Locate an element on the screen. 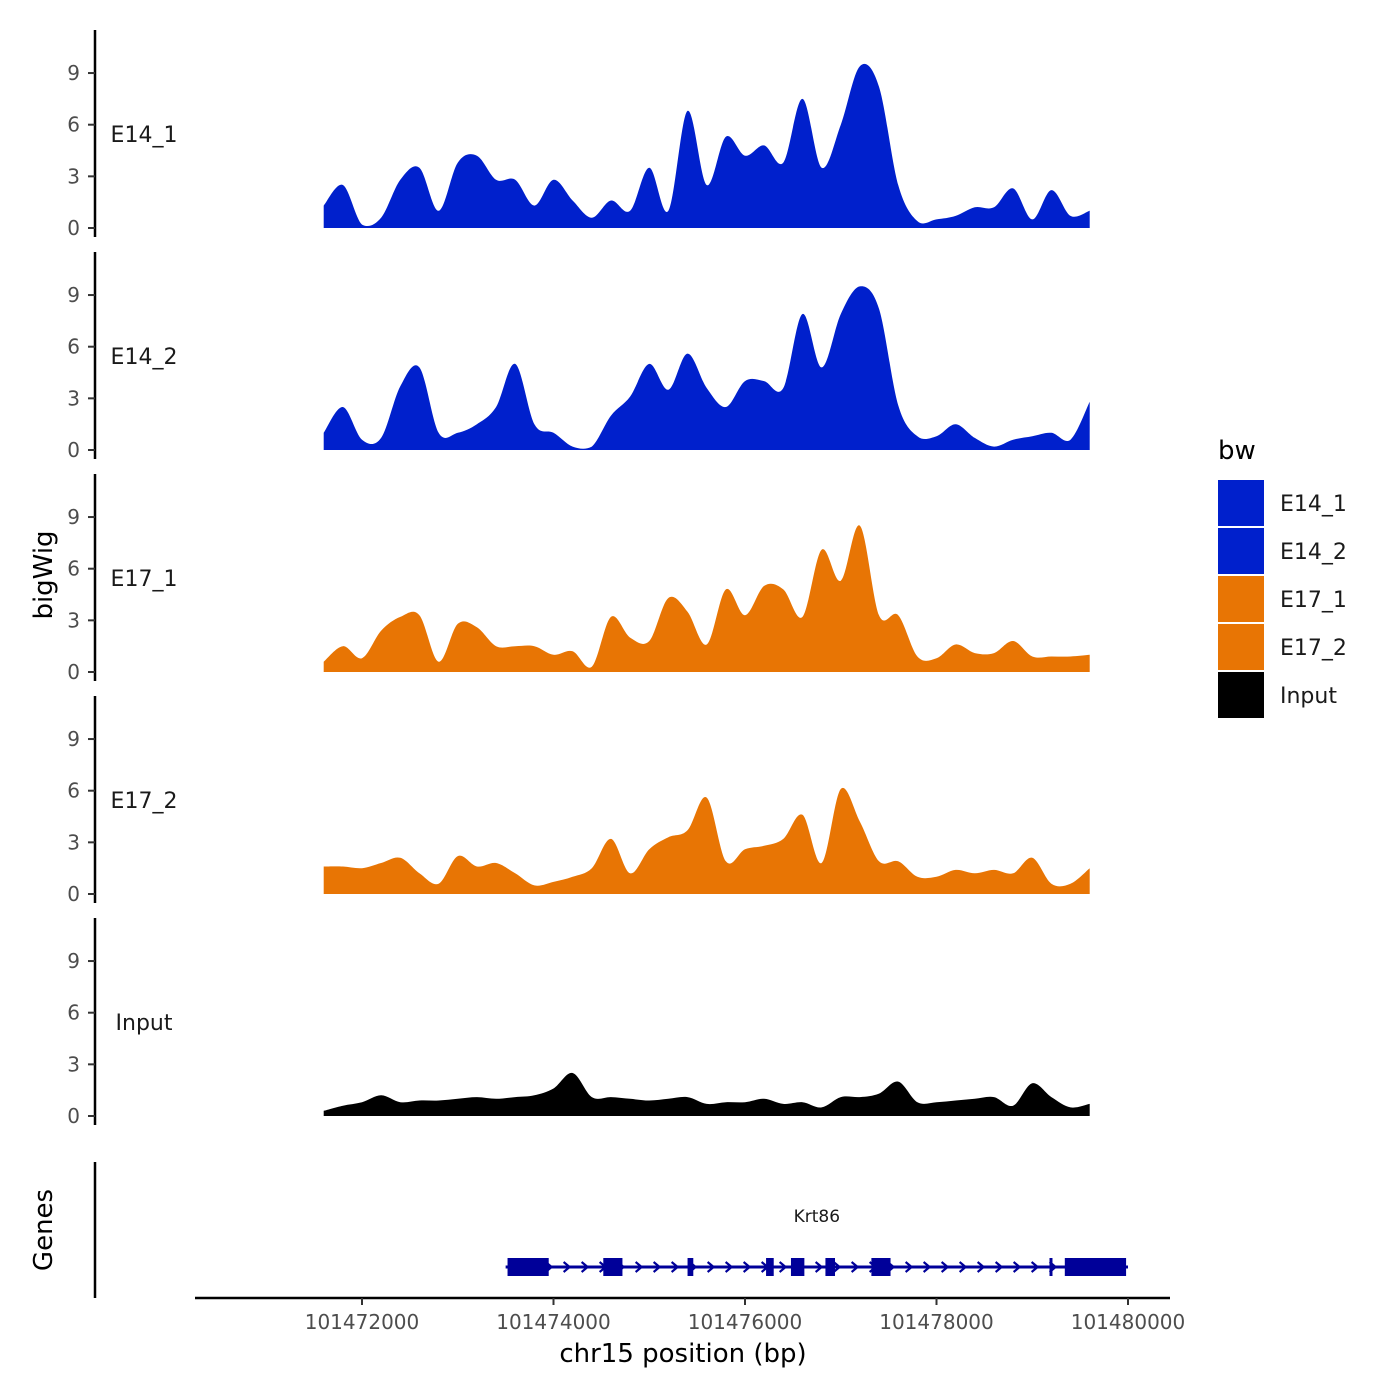  legend: bw E14_1 E14_2 E17_1 E17_2 Input is located at coordinates (1282, 577).